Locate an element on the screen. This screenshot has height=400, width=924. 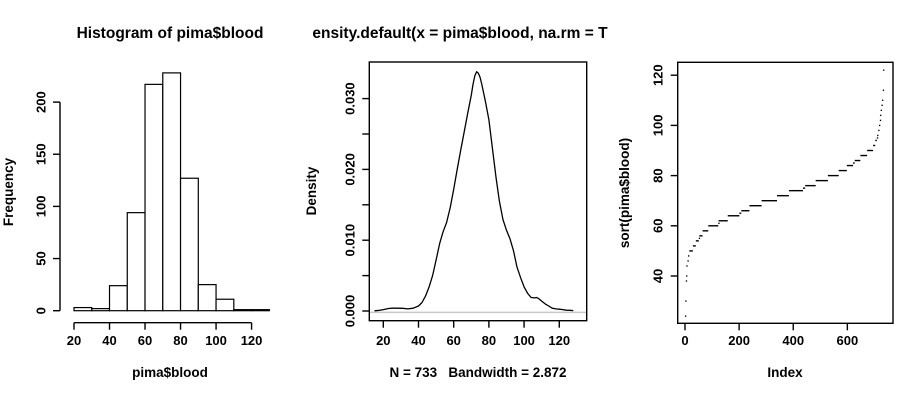
histogram-xlabel: pima$blood is located at coordinates (170, 372).